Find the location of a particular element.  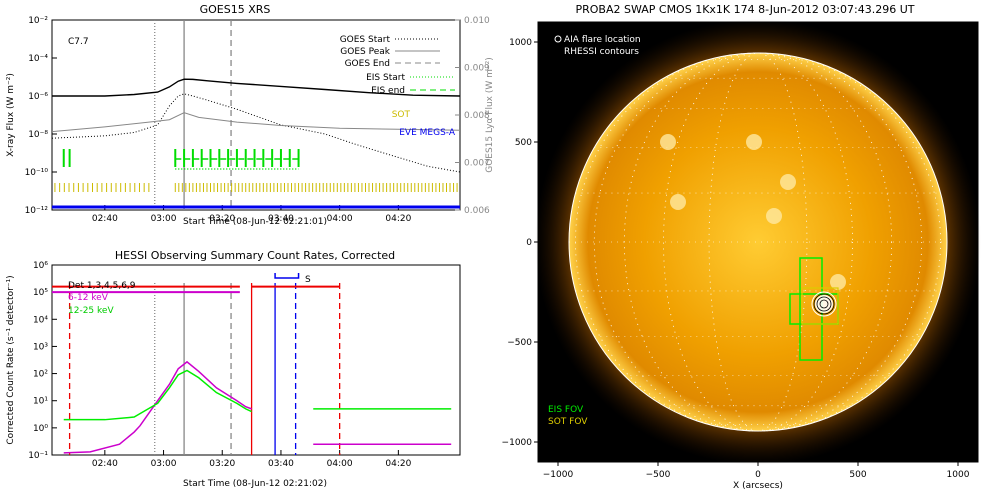

hessi-xtick-label: 03:00 is located at coordinates (164, 464).